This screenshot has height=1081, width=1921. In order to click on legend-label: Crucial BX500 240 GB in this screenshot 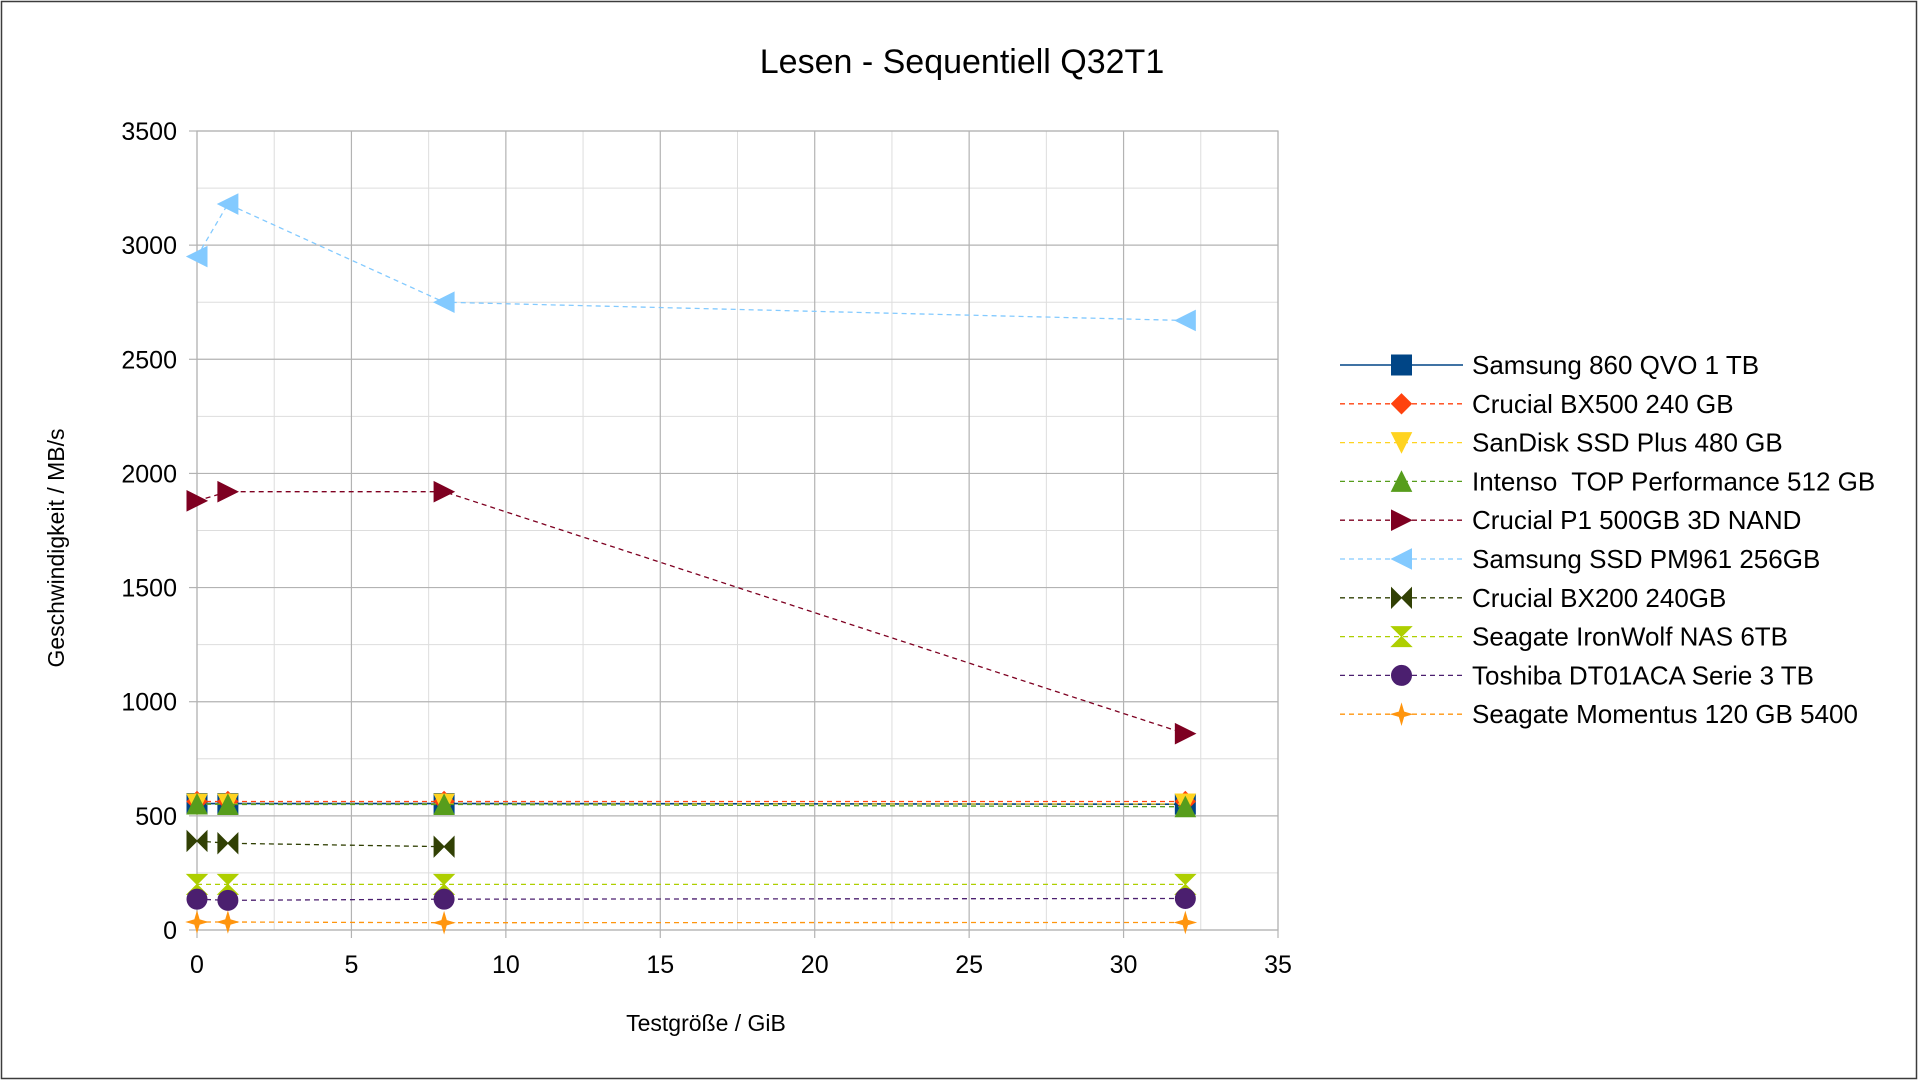, I will do `click(1603, 404)`.